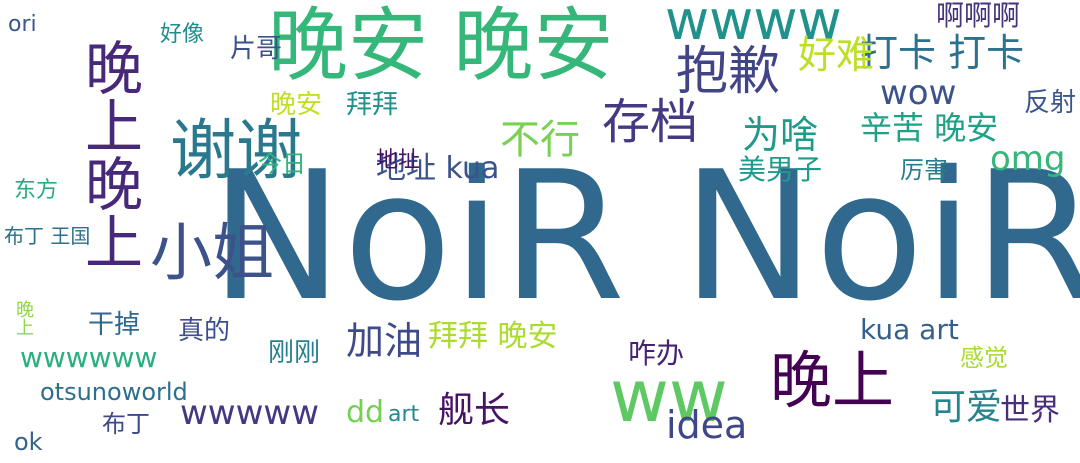  What do you see at coordinates (109, 154) in the screenshot?
I see `cloud-word: 晚上晚上` at bounding box center [109, 154].